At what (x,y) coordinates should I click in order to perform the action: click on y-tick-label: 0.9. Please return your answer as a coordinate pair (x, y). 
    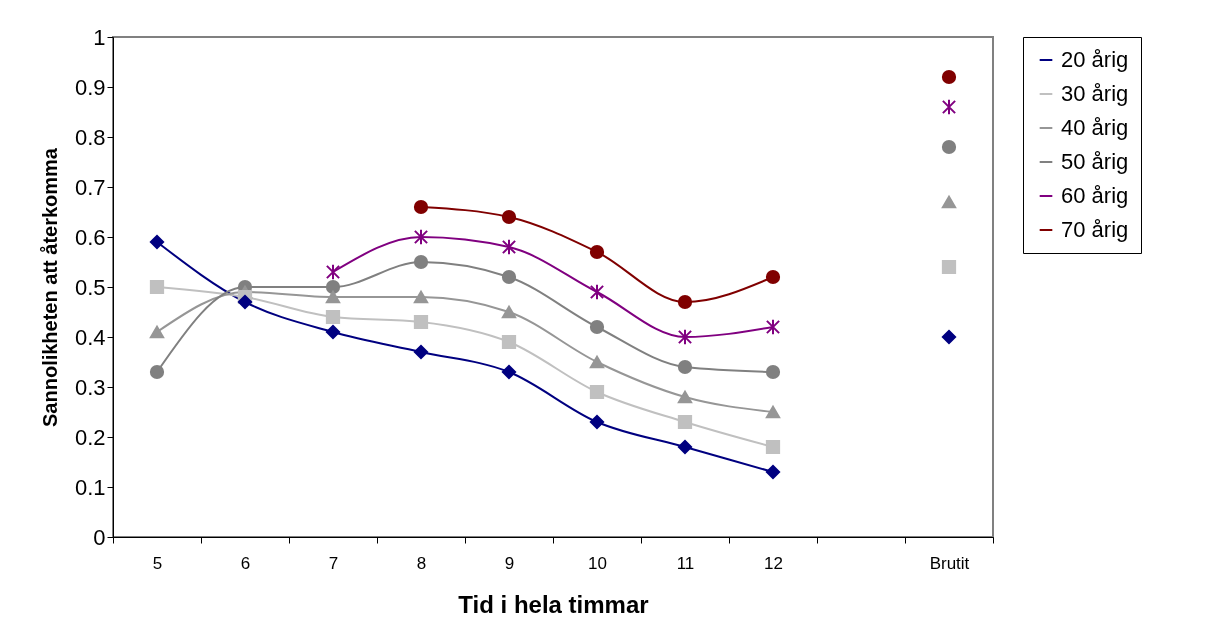
    Looking at the image, I should click on (90, 87).